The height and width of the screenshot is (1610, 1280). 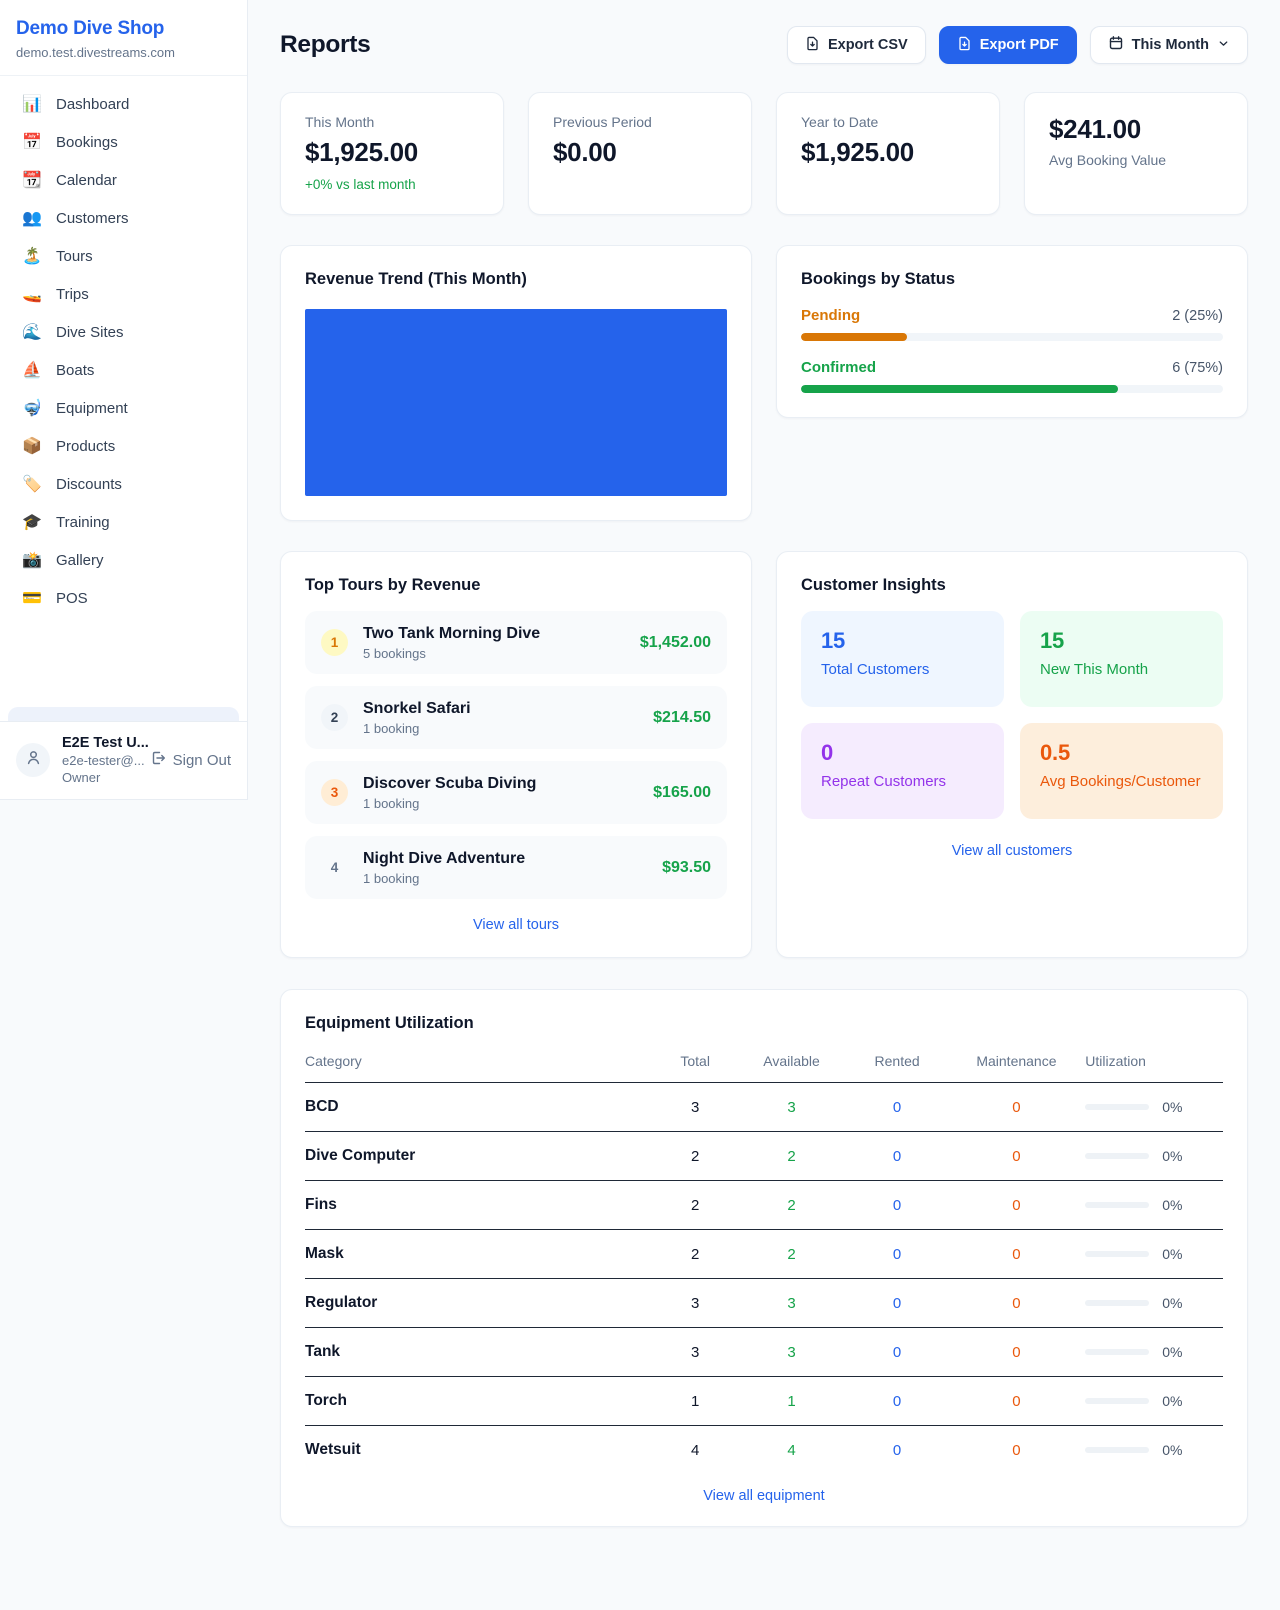 What do you see at coordinates (123, 714) in the screenshot?
I see `nav-active-item-partial` at bounding box center [123, 714].